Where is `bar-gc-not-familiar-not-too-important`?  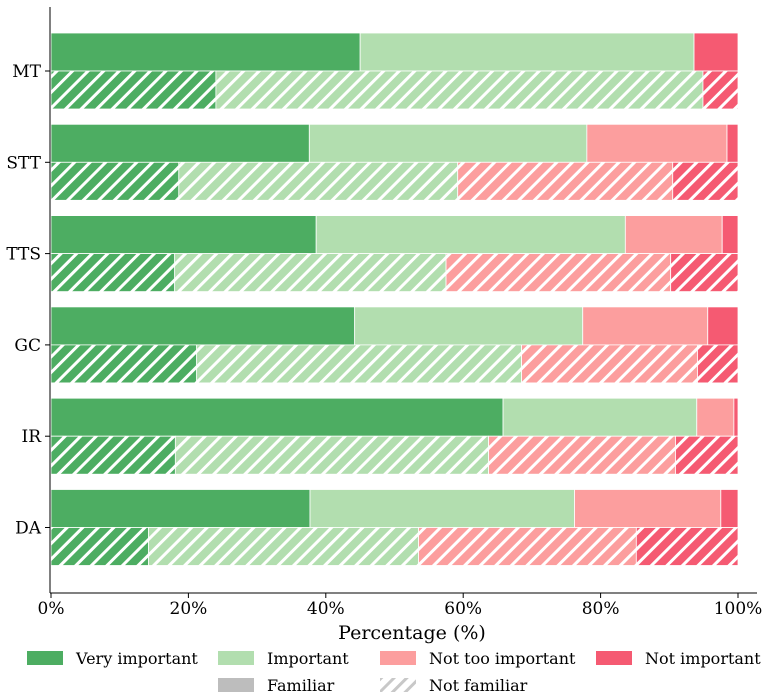
bar-gc-not-familiar-not-too-important is located at coordinates (609, 364).